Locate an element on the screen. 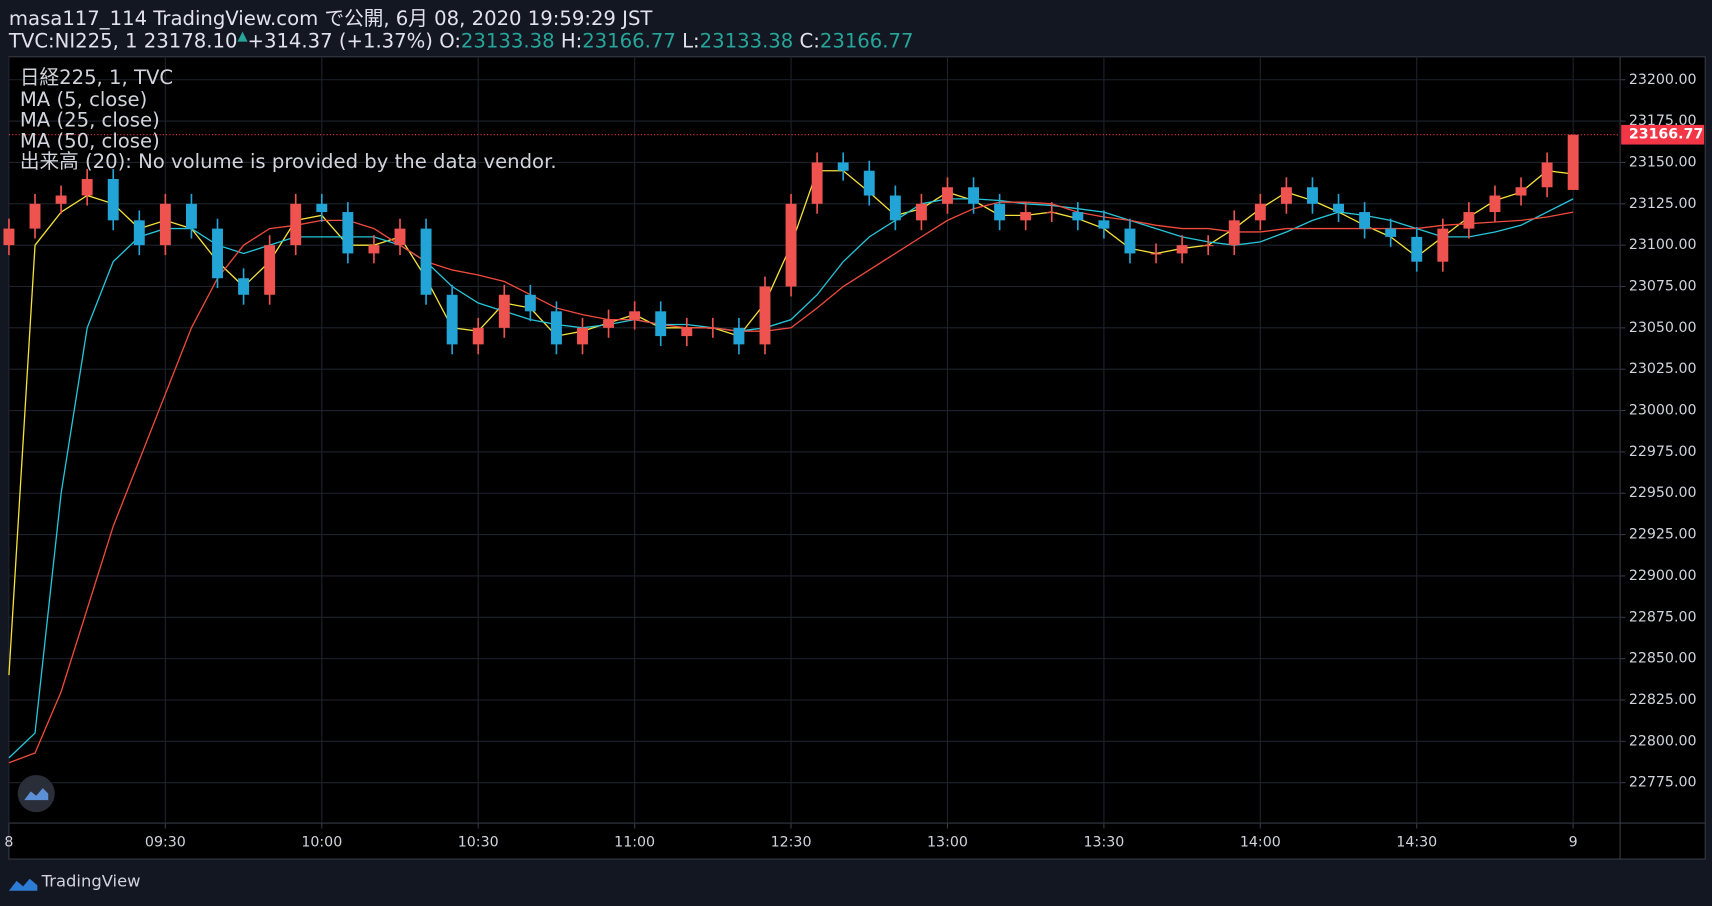 The width and height of the screenshot is (1712, 906). legend-item: MA (25, close) is located at coordinates (90, 120).